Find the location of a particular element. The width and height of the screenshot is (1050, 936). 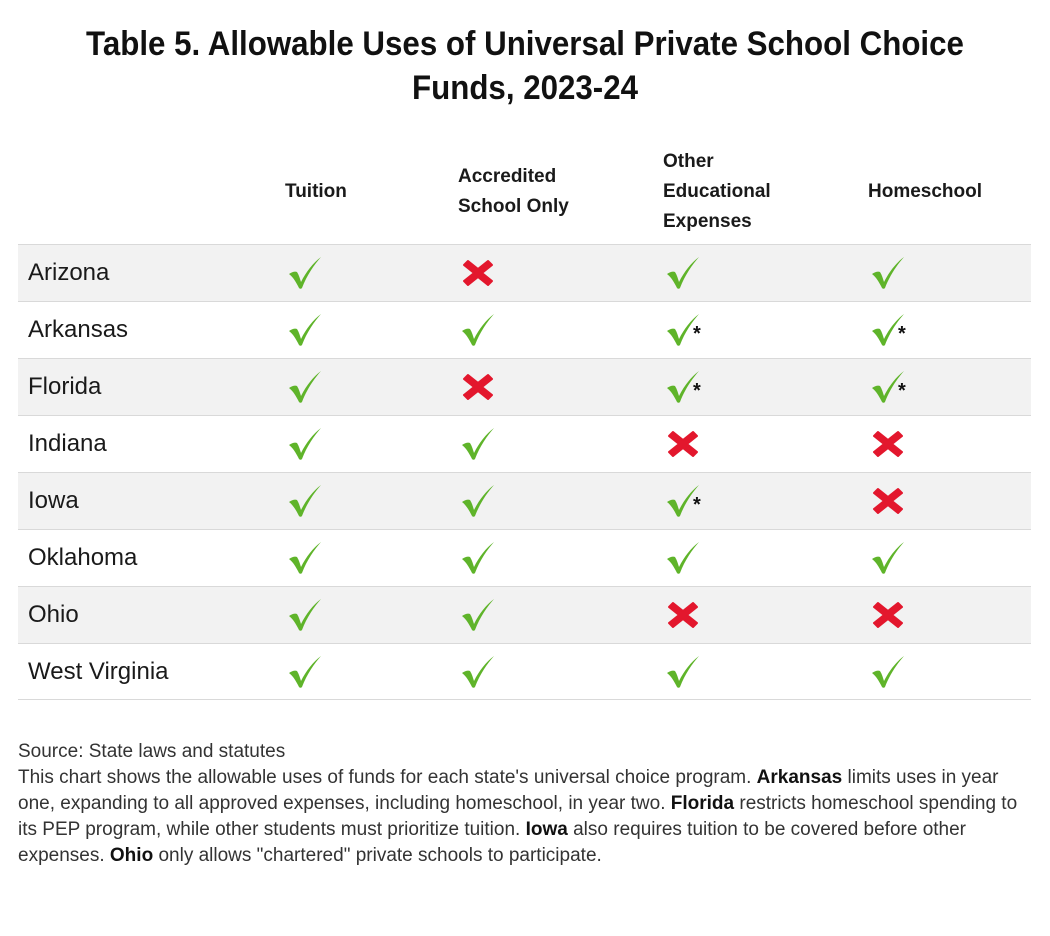

column-header-other-expenses: Other Educational Expenses is located at coordinates (717, 191).